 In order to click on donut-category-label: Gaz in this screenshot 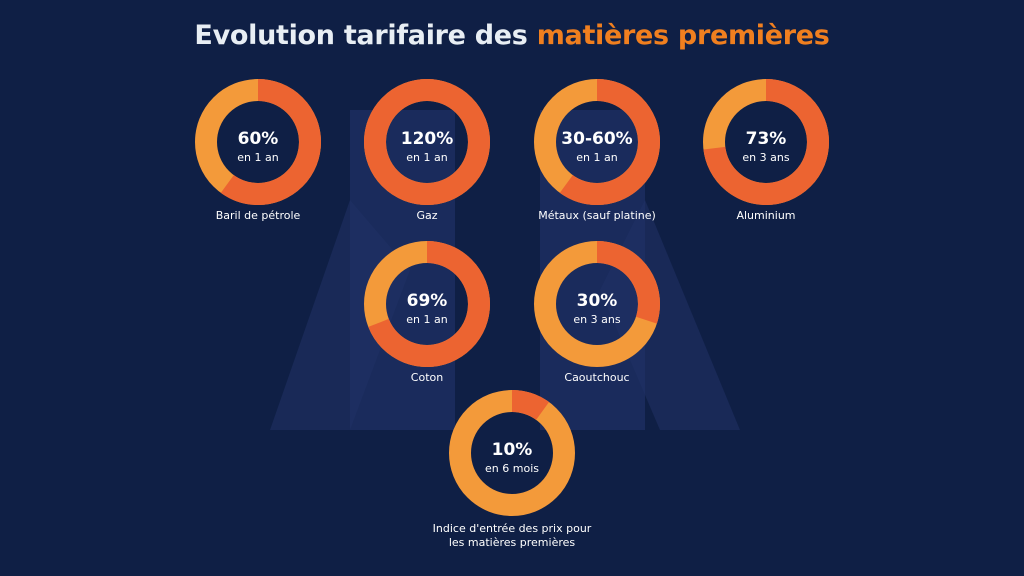, I will do `click(426, 215)`.